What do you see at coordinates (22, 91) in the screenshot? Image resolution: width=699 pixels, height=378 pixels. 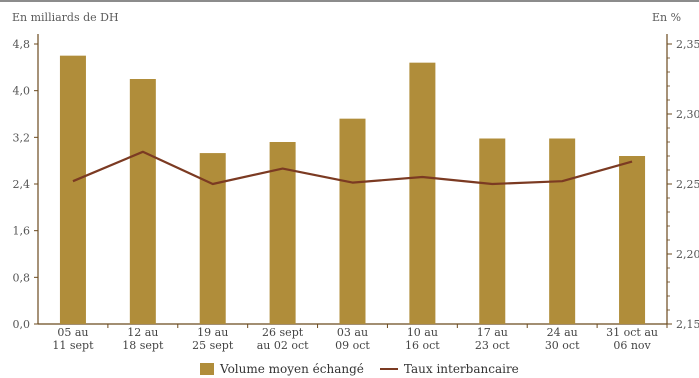 I see `left-tick-label: 4,0` at bounding box center [22, 91].